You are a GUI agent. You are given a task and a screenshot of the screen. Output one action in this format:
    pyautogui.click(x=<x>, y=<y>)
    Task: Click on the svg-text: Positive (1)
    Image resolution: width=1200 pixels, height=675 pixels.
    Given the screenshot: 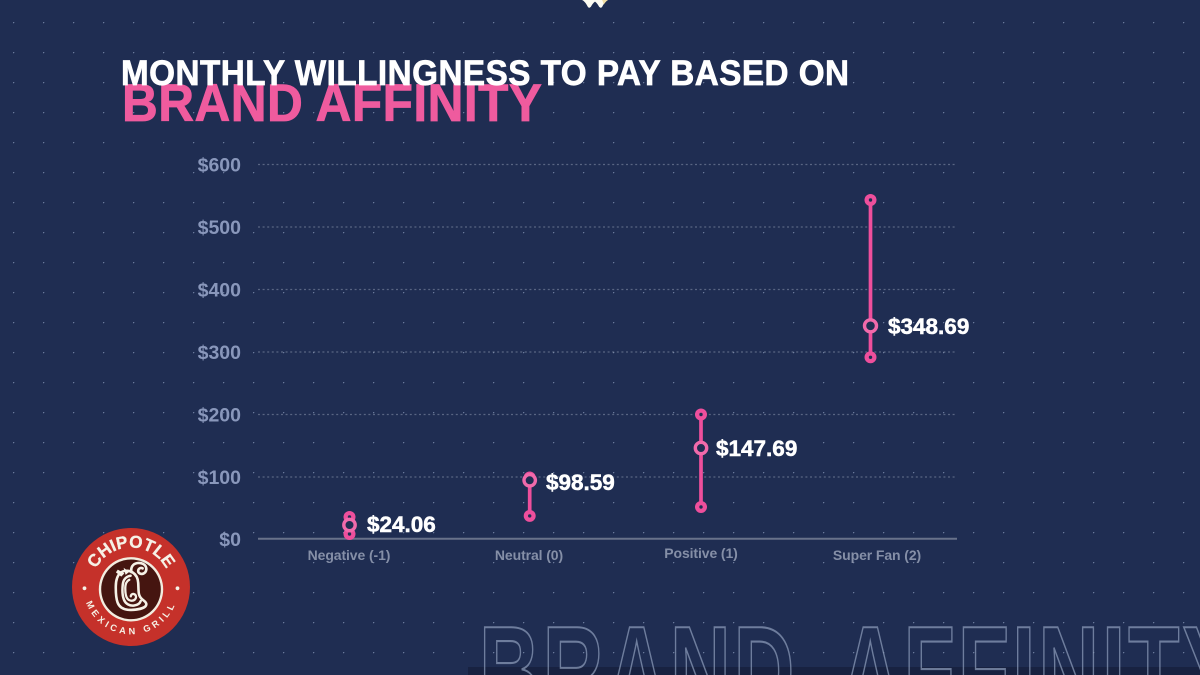 What is the action you would take?
    pyautogui.click(x=701, y=553)
    